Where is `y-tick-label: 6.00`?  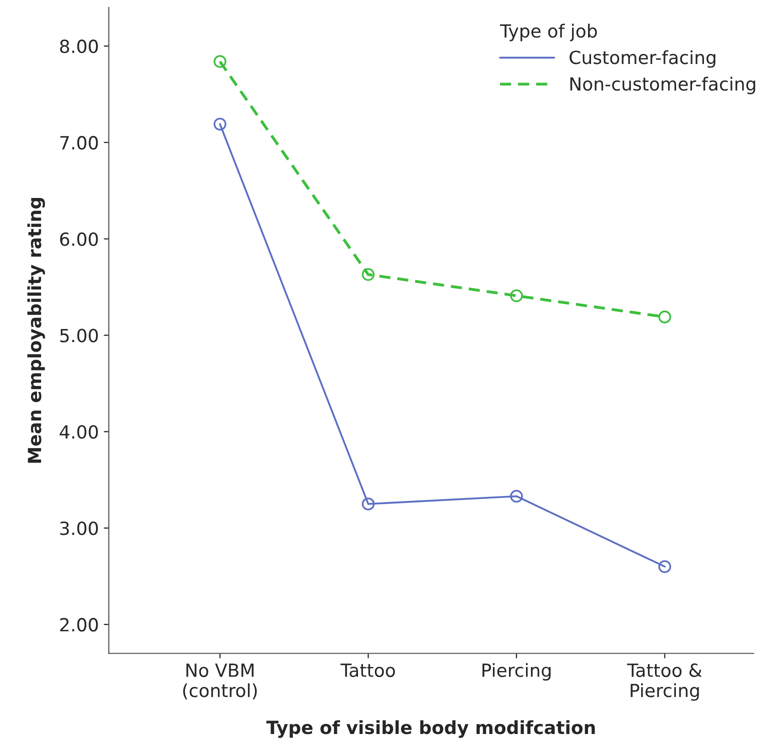 y-tick-label: 6.00 is located at coordinates (79, 239).